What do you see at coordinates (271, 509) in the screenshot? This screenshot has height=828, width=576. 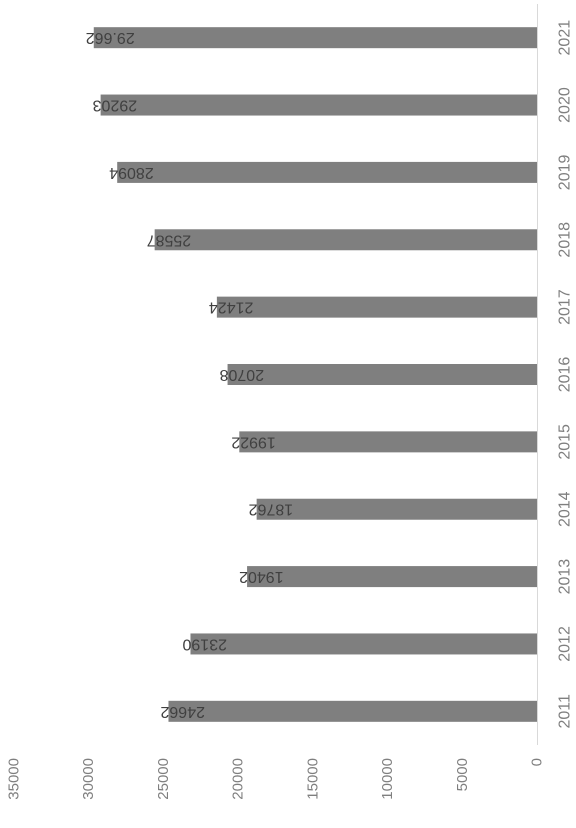 I see `data-label: 18762` at bounding box center [271, 509].